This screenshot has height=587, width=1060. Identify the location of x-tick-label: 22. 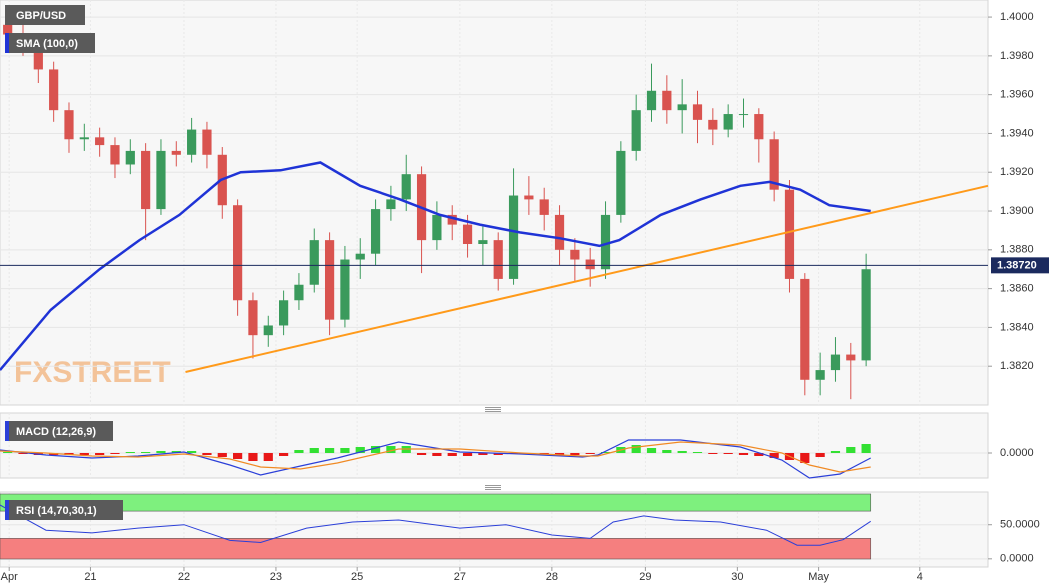
(184, 577).